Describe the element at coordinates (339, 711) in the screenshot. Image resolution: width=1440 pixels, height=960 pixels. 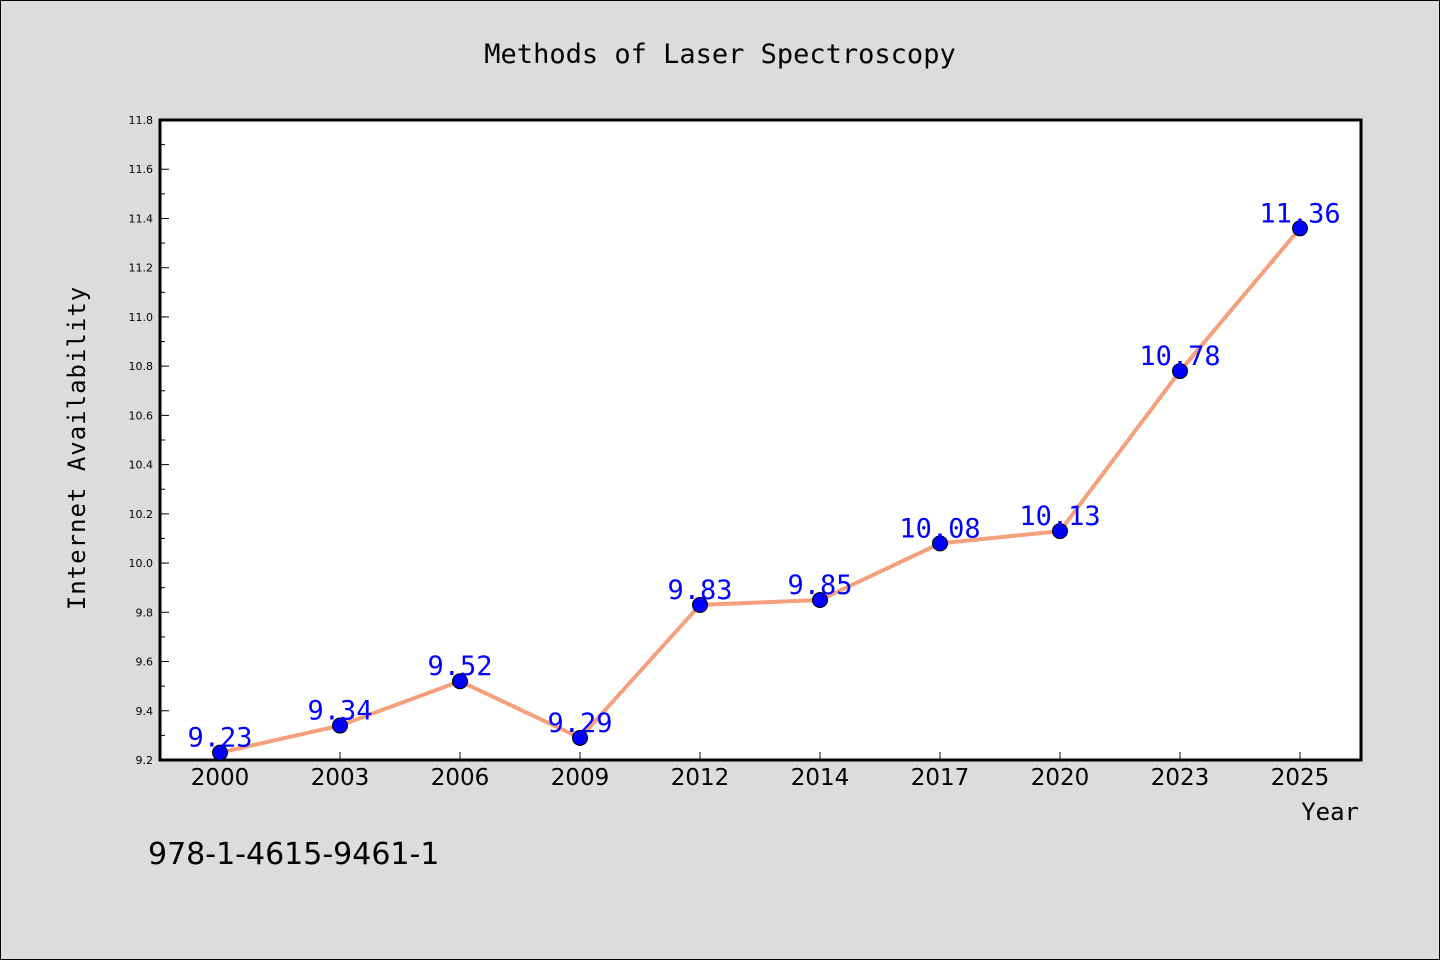
I see `data-value-label: 9.34` at that location.